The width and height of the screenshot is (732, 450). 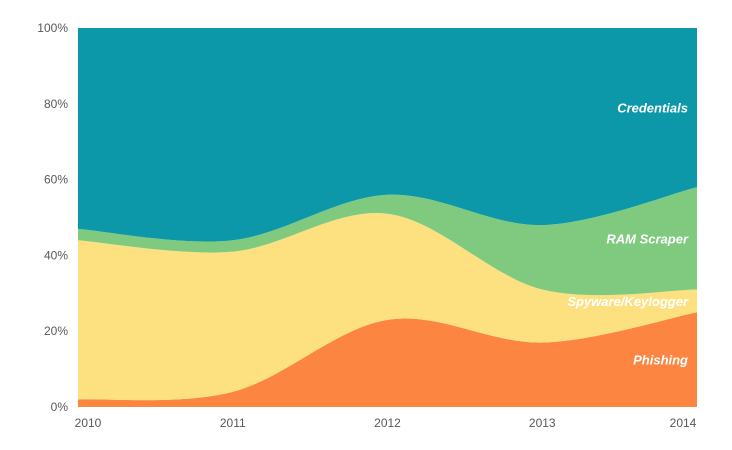 I want to click on y-axis-tick-label: 100%, so click(x=52, y=28).